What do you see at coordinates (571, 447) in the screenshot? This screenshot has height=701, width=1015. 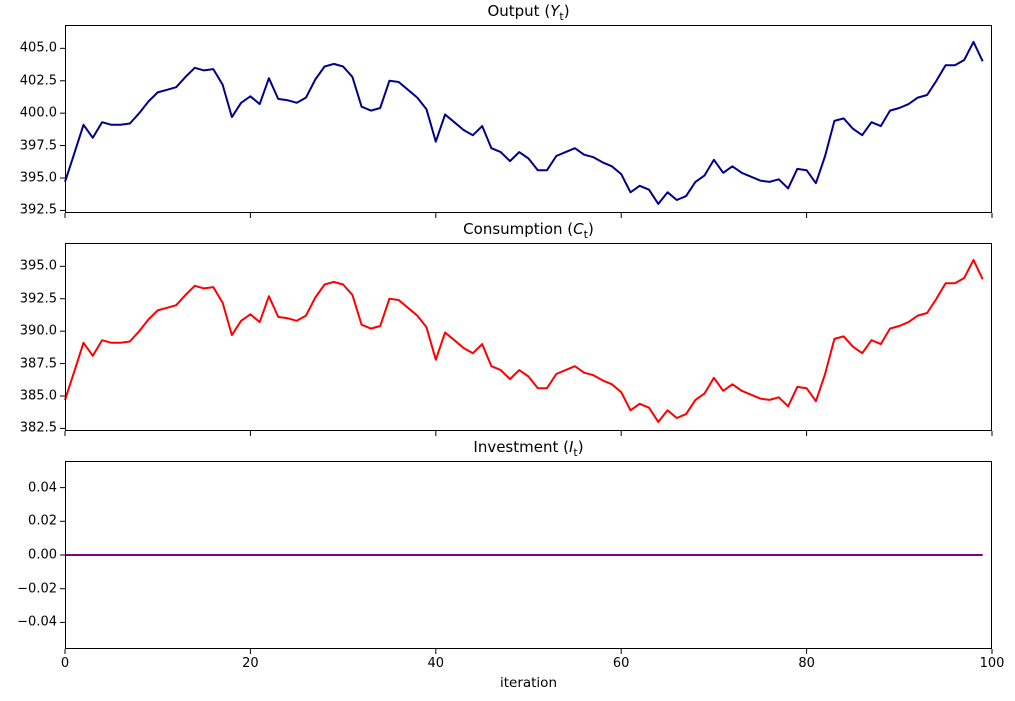 I see `title-variable: I` at bounding box center [571, 447].